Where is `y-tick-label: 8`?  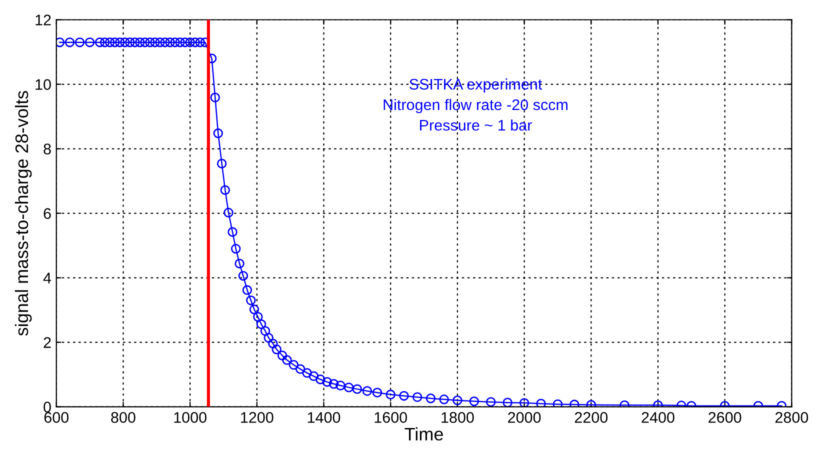
y-tick-label: 8 is located at coordinates (47, 149).